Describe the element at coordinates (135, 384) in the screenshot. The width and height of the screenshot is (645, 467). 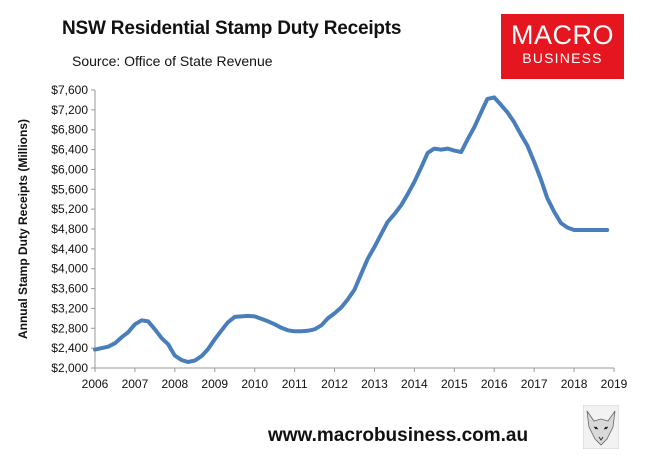
I see `x-tick-label: 2007` at that location.